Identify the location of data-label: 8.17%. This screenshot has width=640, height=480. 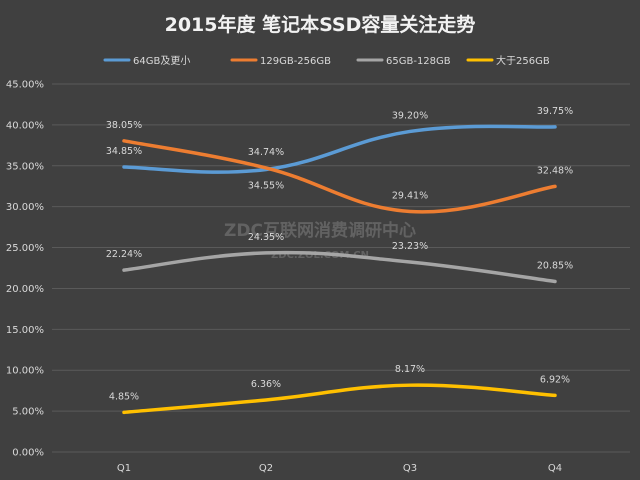
(410, 369).